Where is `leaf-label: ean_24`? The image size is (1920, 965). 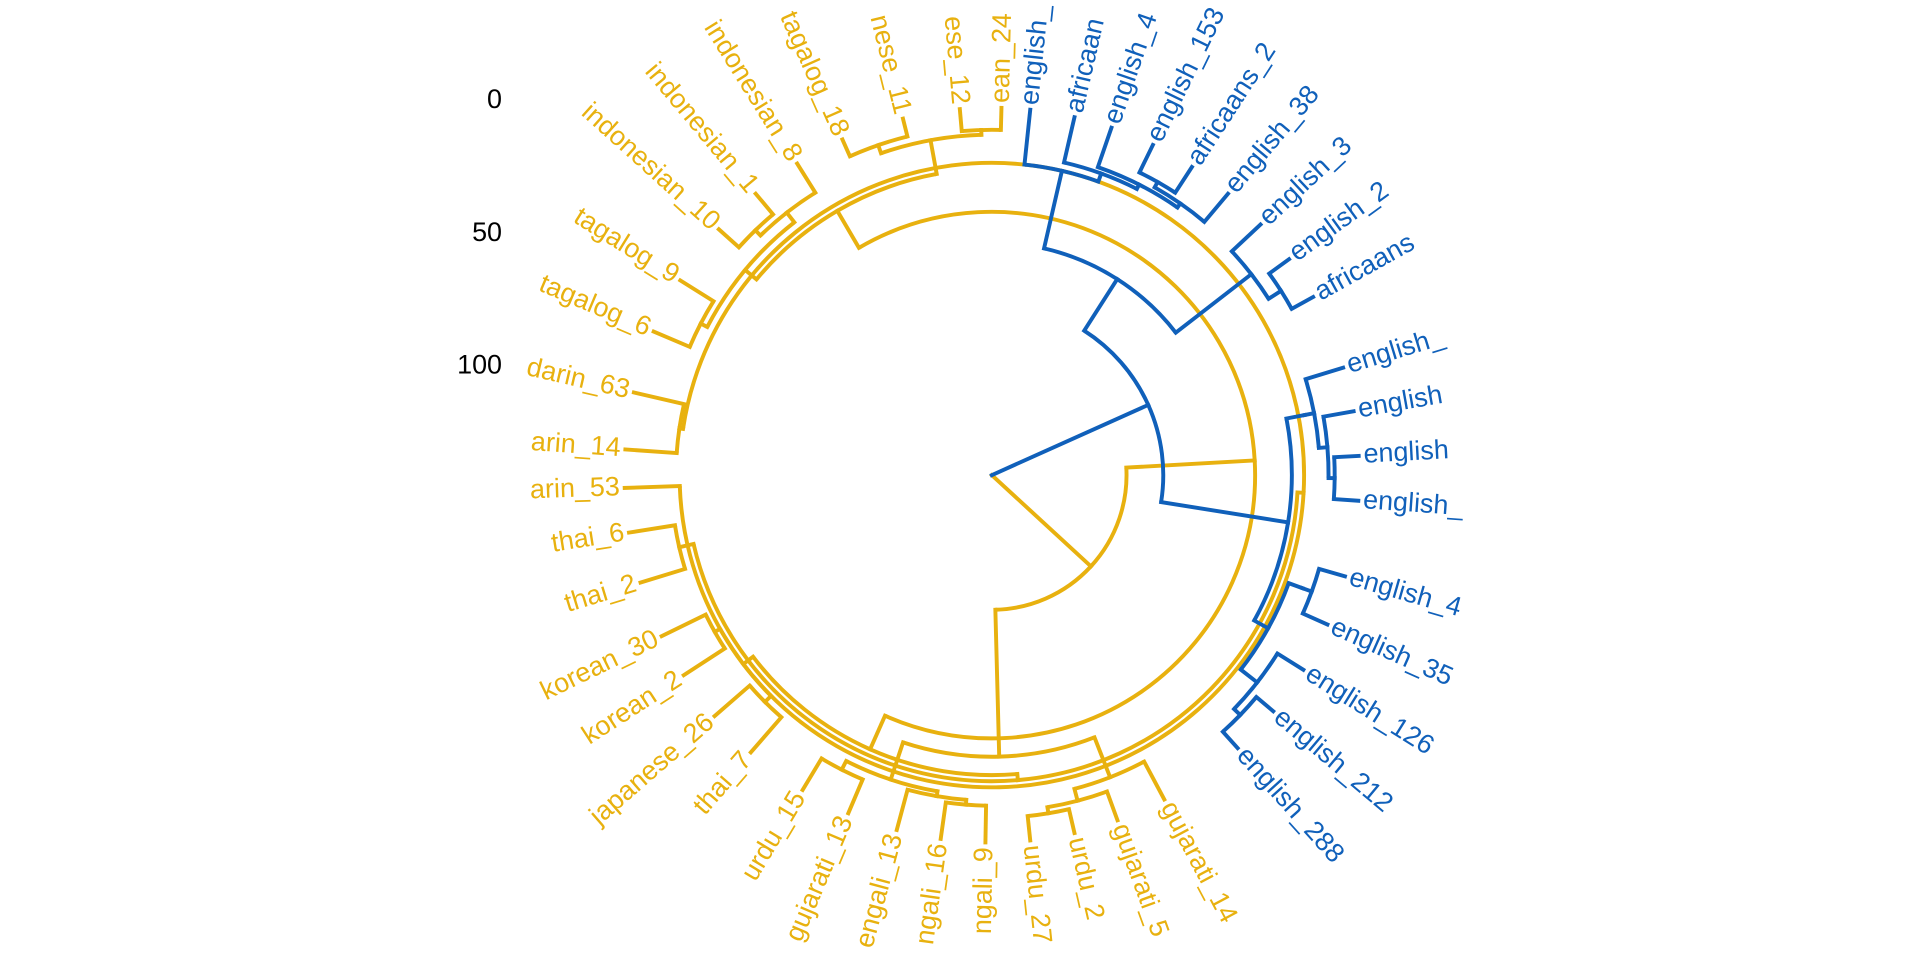 leaf-label: ean_24 is located at coordinates (1001, 58).